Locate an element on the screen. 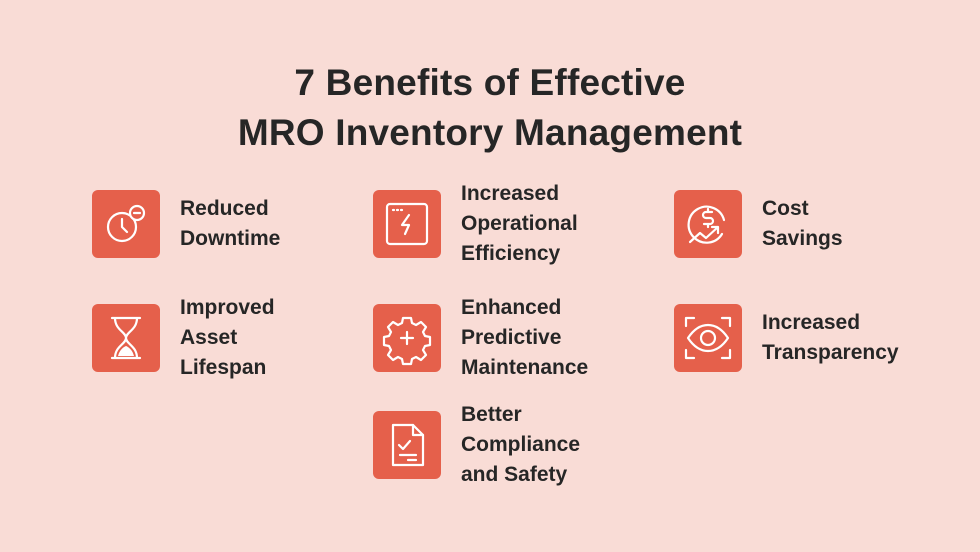  gear-icon is located at coordinates (407, 338).